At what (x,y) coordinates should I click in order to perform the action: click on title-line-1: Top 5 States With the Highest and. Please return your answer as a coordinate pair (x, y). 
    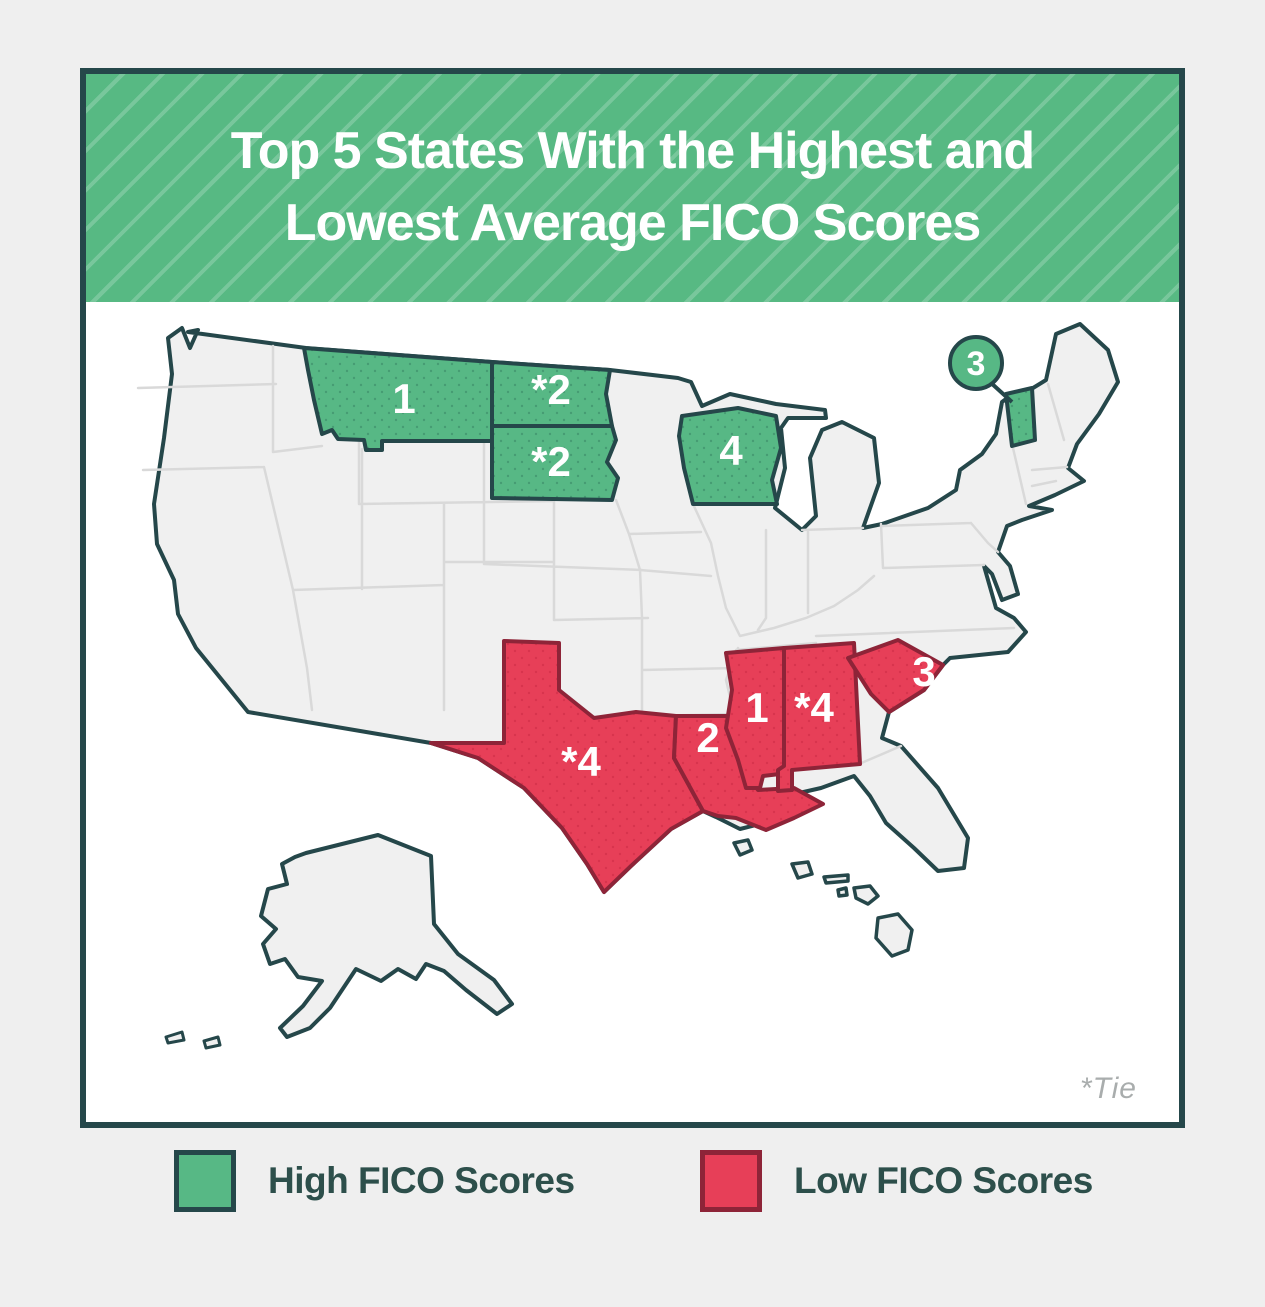
    Looking at the image, I should click on (632, 151).